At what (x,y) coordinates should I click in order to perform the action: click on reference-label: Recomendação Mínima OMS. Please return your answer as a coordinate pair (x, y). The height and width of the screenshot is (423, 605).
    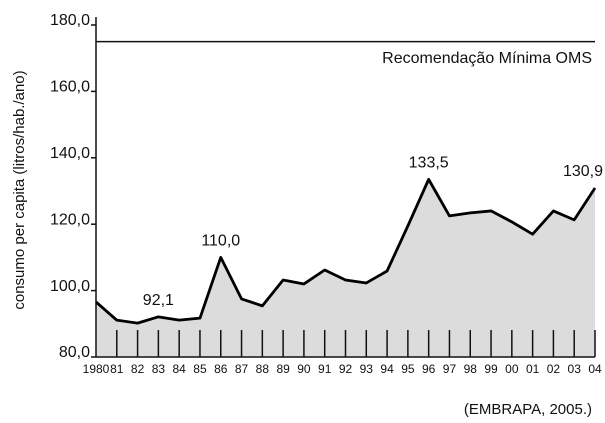
    Looking at the image, I should click on (487, 58).